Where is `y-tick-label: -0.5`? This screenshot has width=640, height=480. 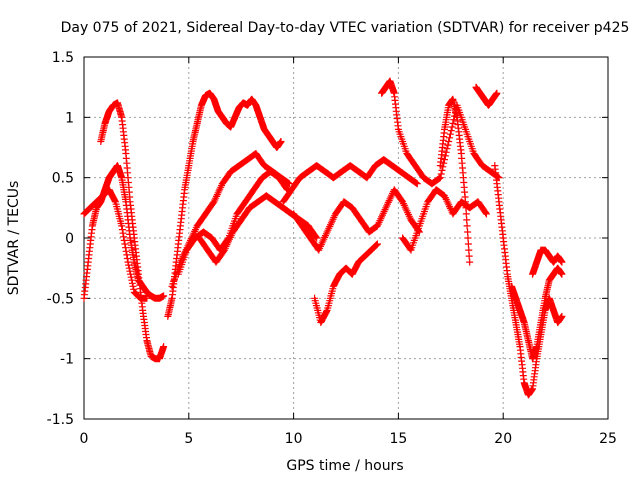
y-tick-label: -0.5 is located at coordinates (60, 299).